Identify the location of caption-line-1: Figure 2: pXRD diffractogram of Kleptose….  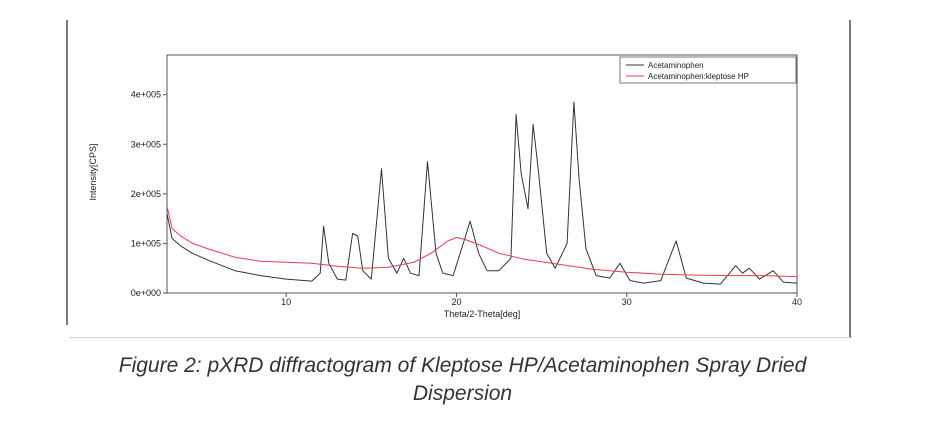
(462, 365).